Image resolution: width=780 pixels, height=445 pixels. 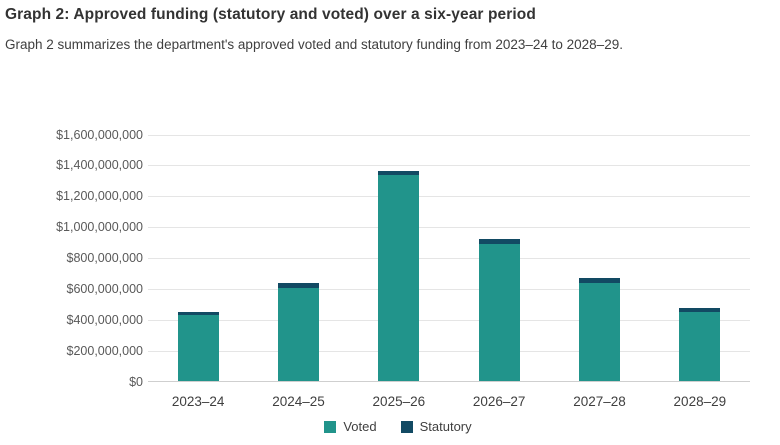 What do you see at coordinates (599, 280) in the screenshot?
I see `bar-segment-statutory-2027–28` at bounding box center [599, 280].